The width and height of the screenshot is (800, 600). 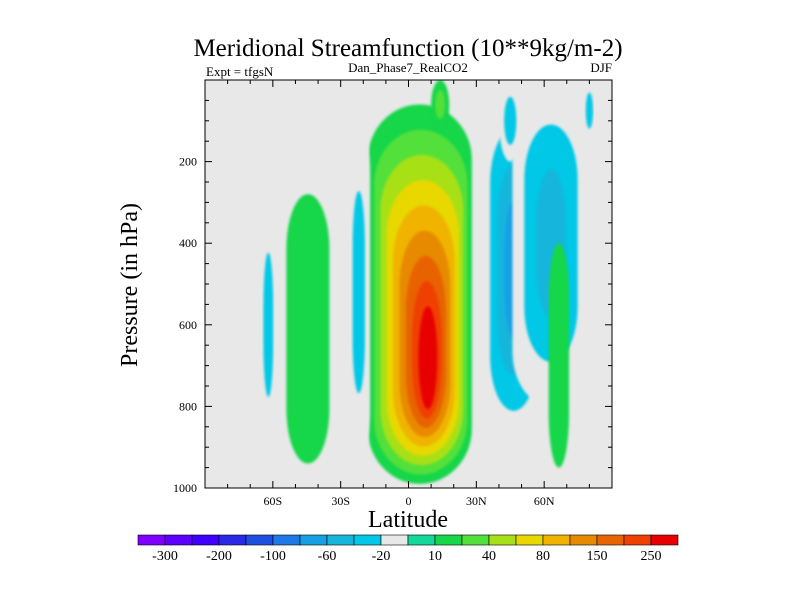 I want to click on x-tick-label: 60S, so click(x=272, y=501).